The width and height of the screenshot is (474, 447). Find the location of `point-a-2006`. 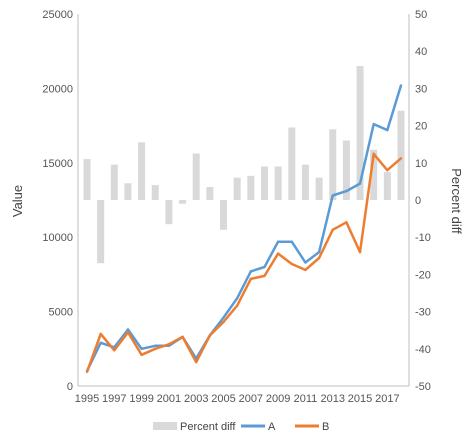

point-a-2006 is located at coordinates (237, 298).